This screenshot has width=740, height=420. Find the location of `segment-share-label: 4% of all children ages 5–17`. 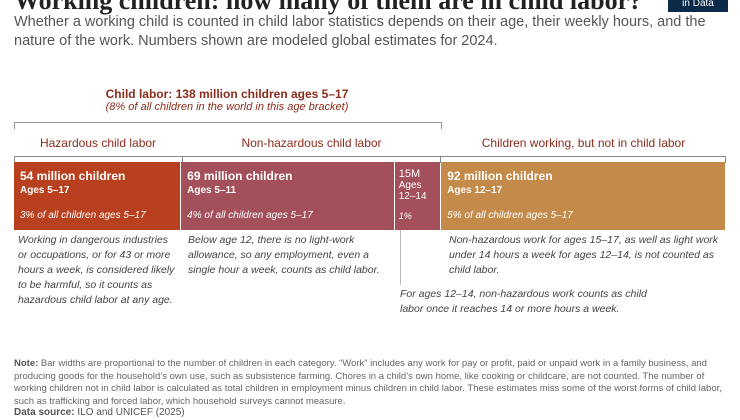

segment-share-label: 4% of all children ages 5–17 is located at coordinates (250, 215).